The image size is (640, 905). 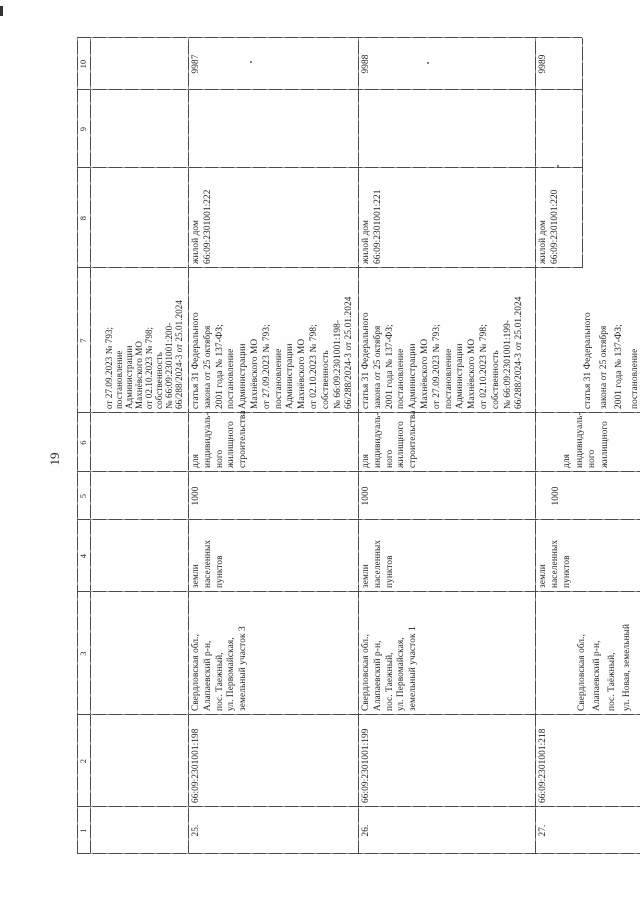 I want to click on column-header-1: 1, so click(x=83, y=830).